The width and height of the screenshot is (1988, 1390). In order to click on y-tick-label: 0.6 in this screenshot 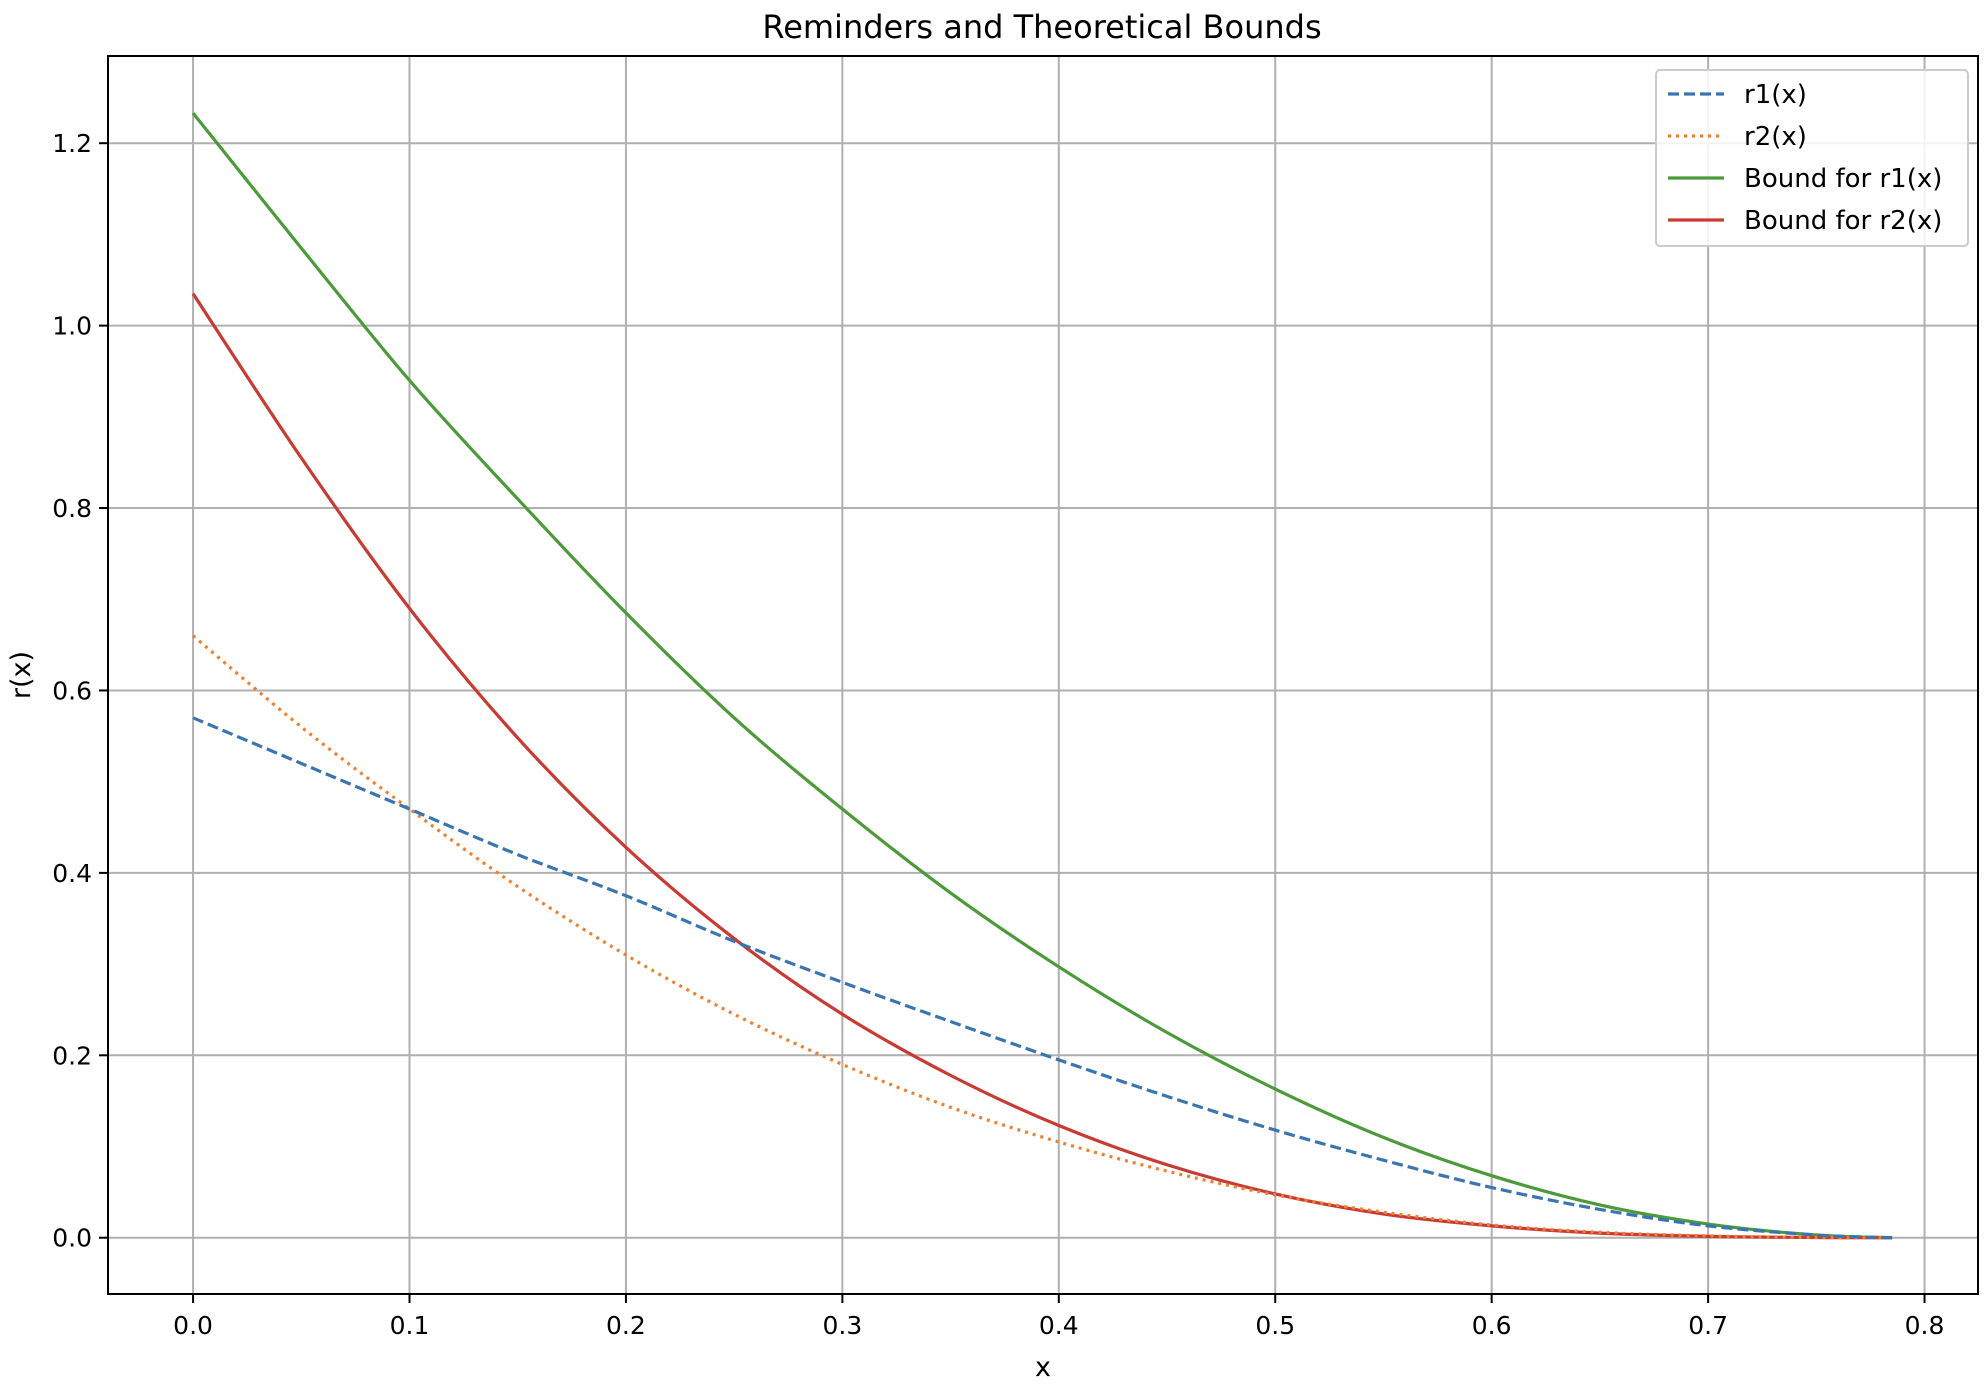, I will do `click(72, 690)`.